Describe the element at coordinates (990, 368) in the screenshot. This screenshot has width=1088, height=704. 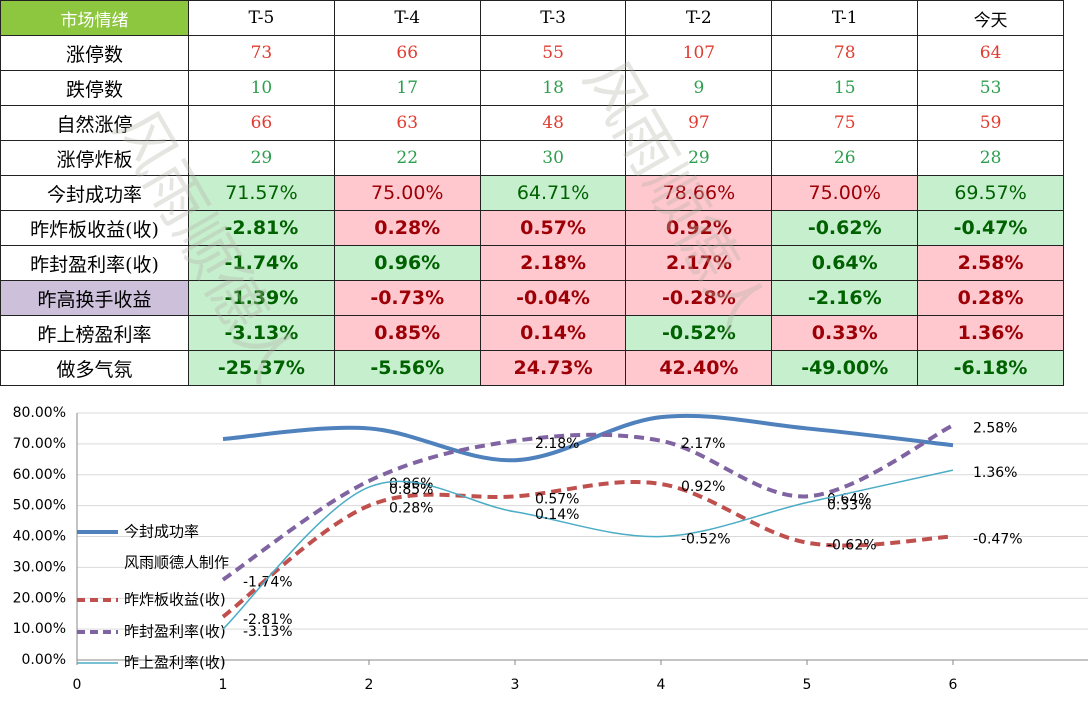
I see `cell: -6.18%` at that location.